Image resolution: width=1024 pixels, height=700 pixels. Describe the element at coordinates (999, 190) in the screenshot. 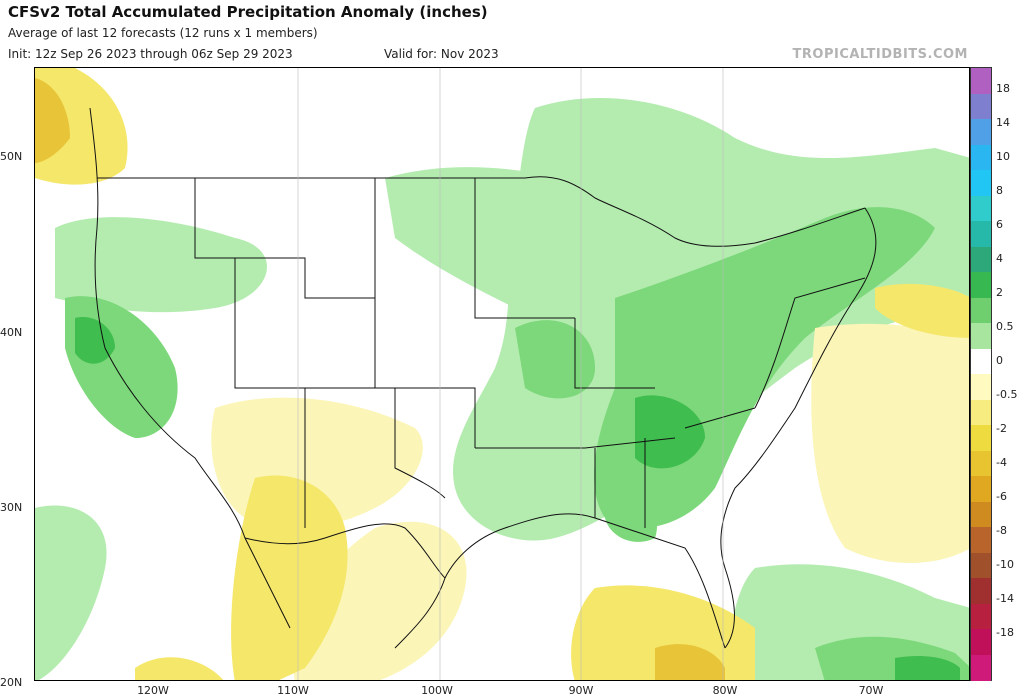

I see `colorbar-label: 8` at that location.